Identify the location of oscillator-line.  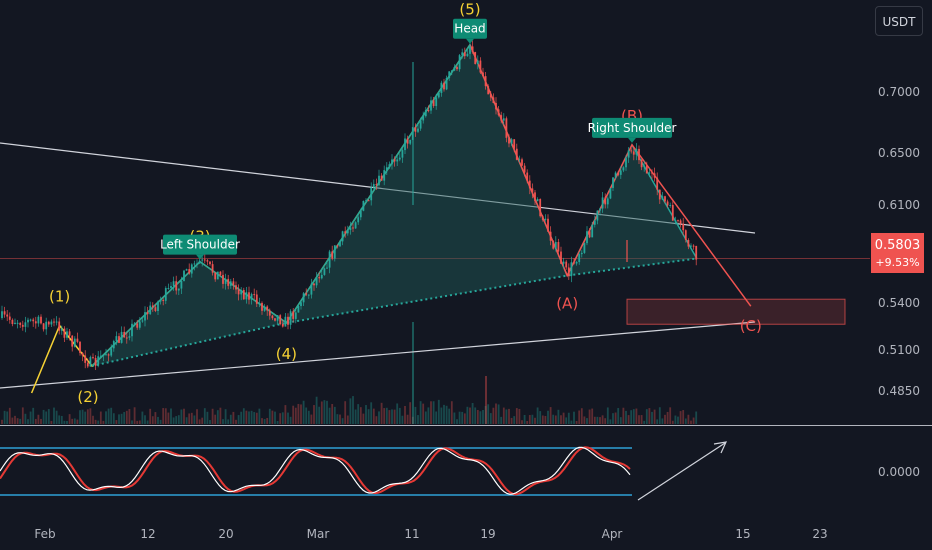
(315, 470).